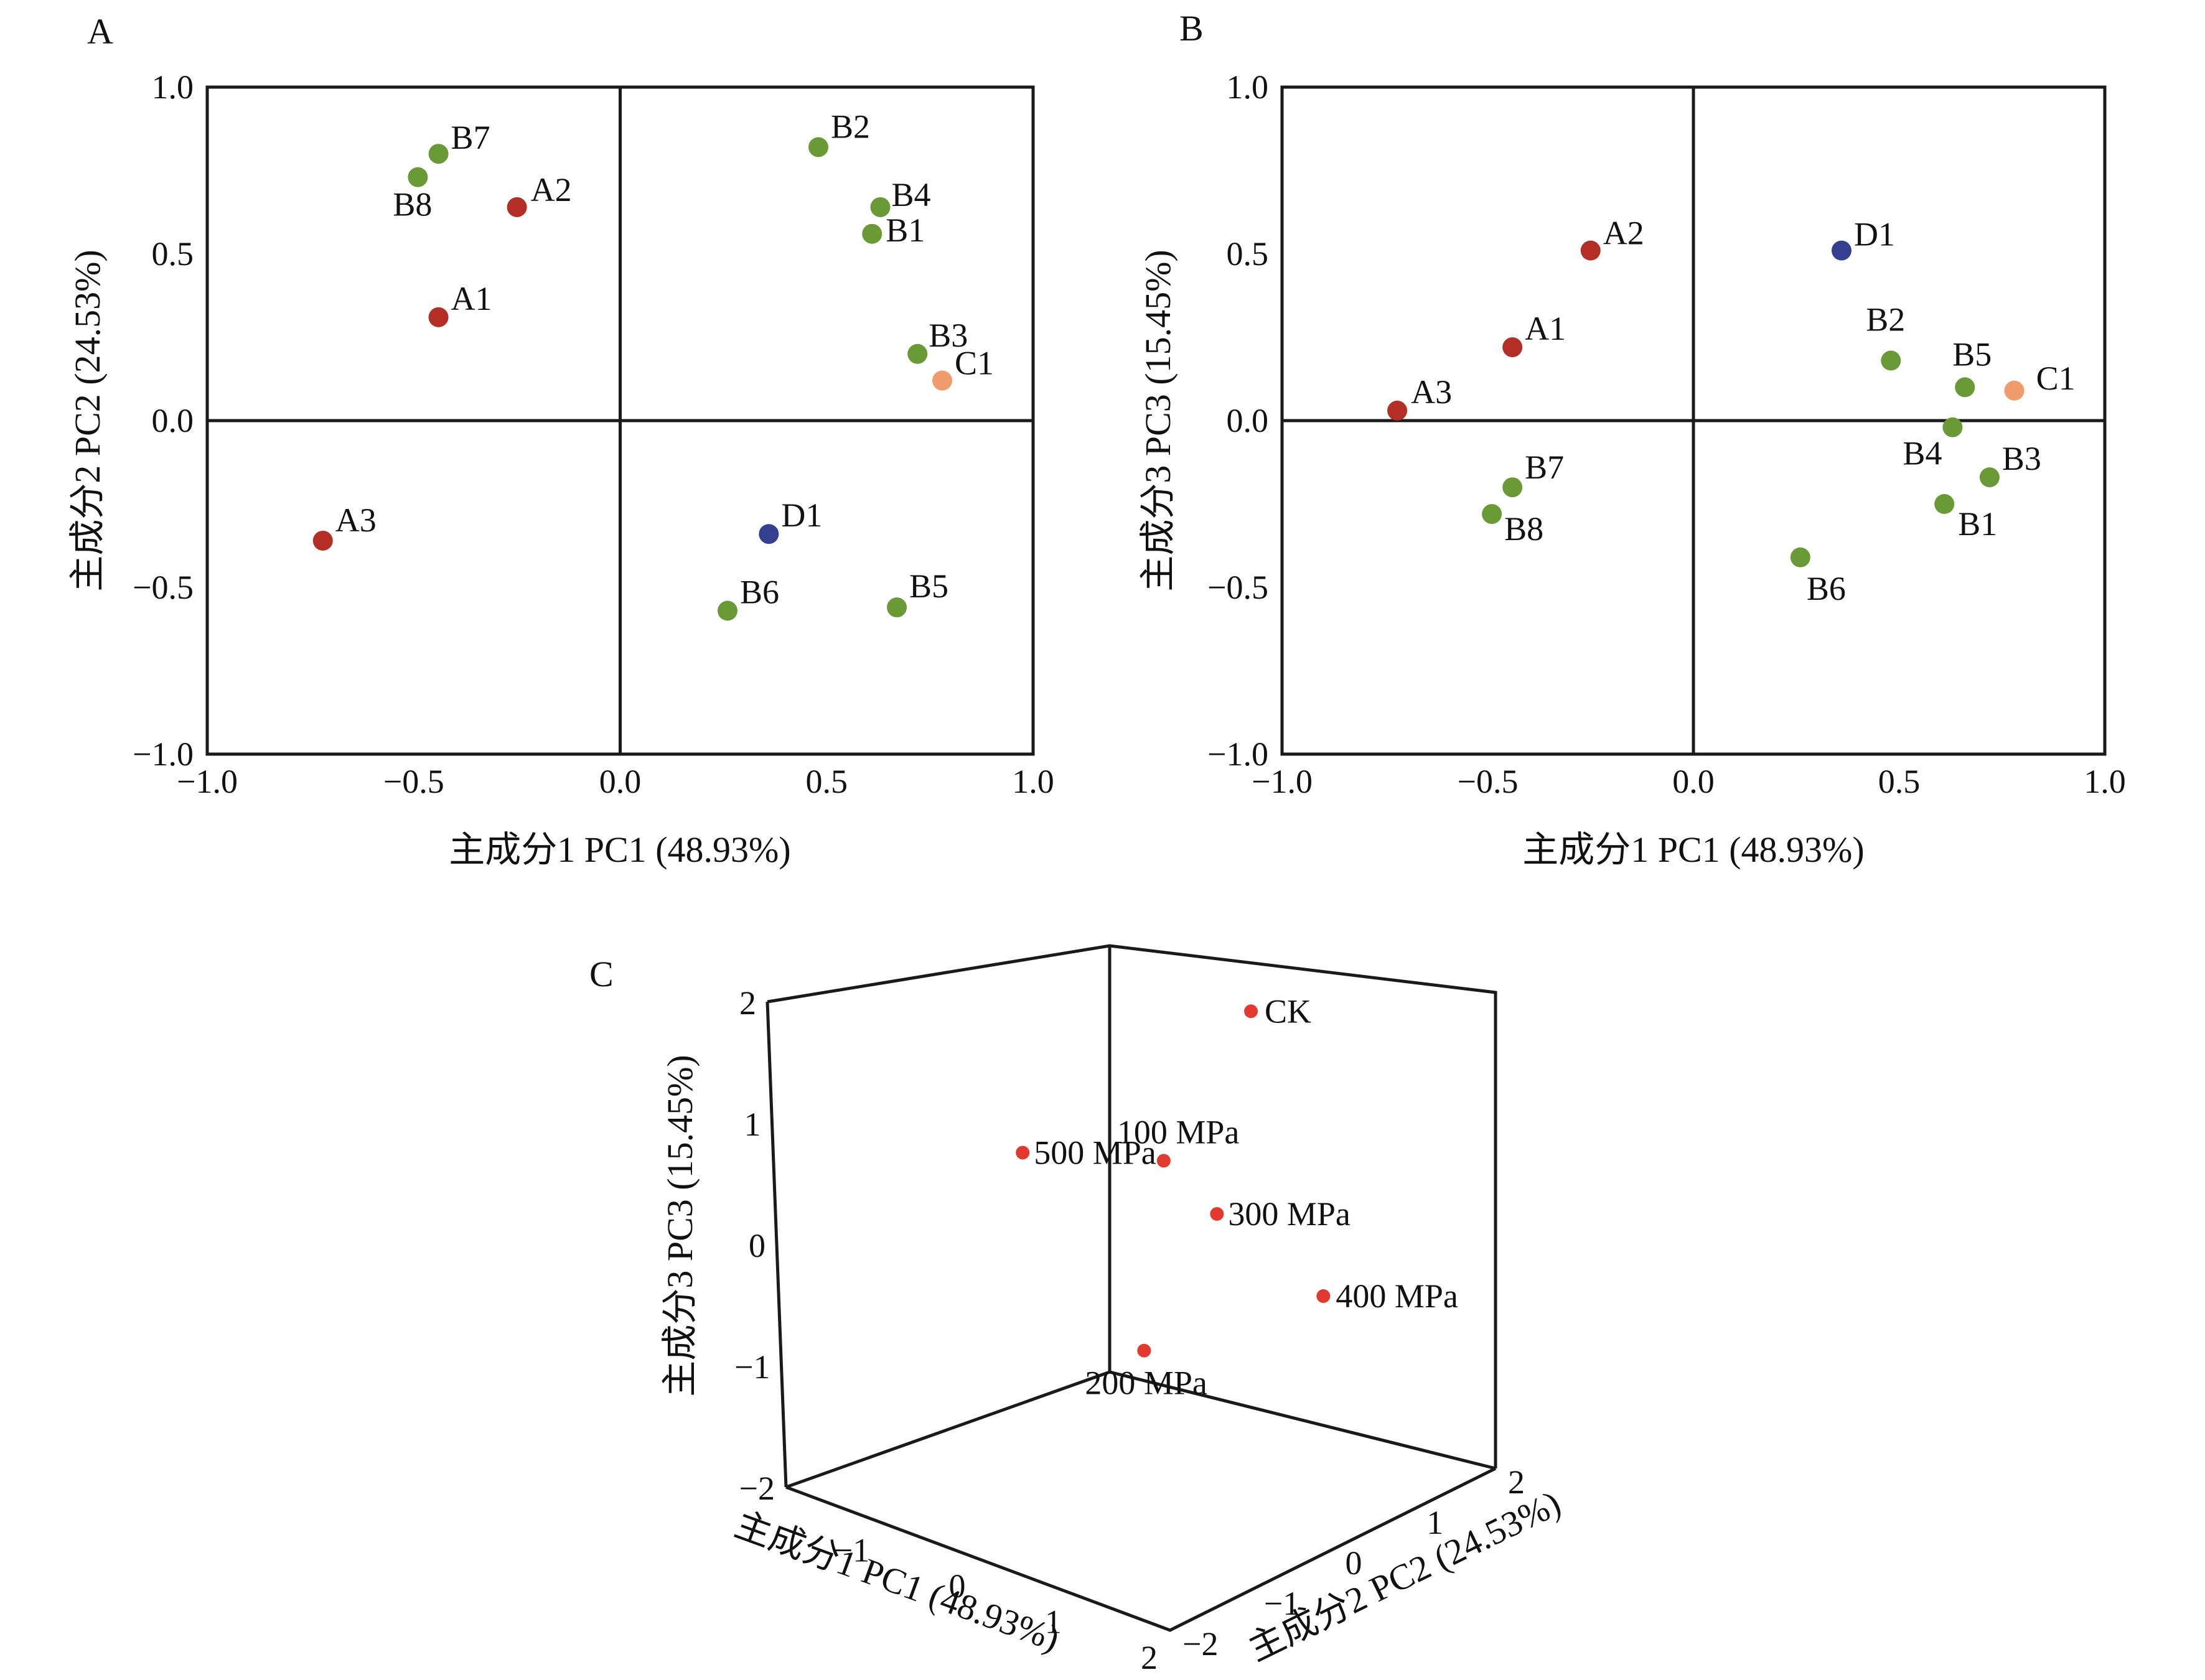 This screenshot has width=2205, height=1680. I want to click on panel-b-point-label-b1: B1, so click(1978, 524).